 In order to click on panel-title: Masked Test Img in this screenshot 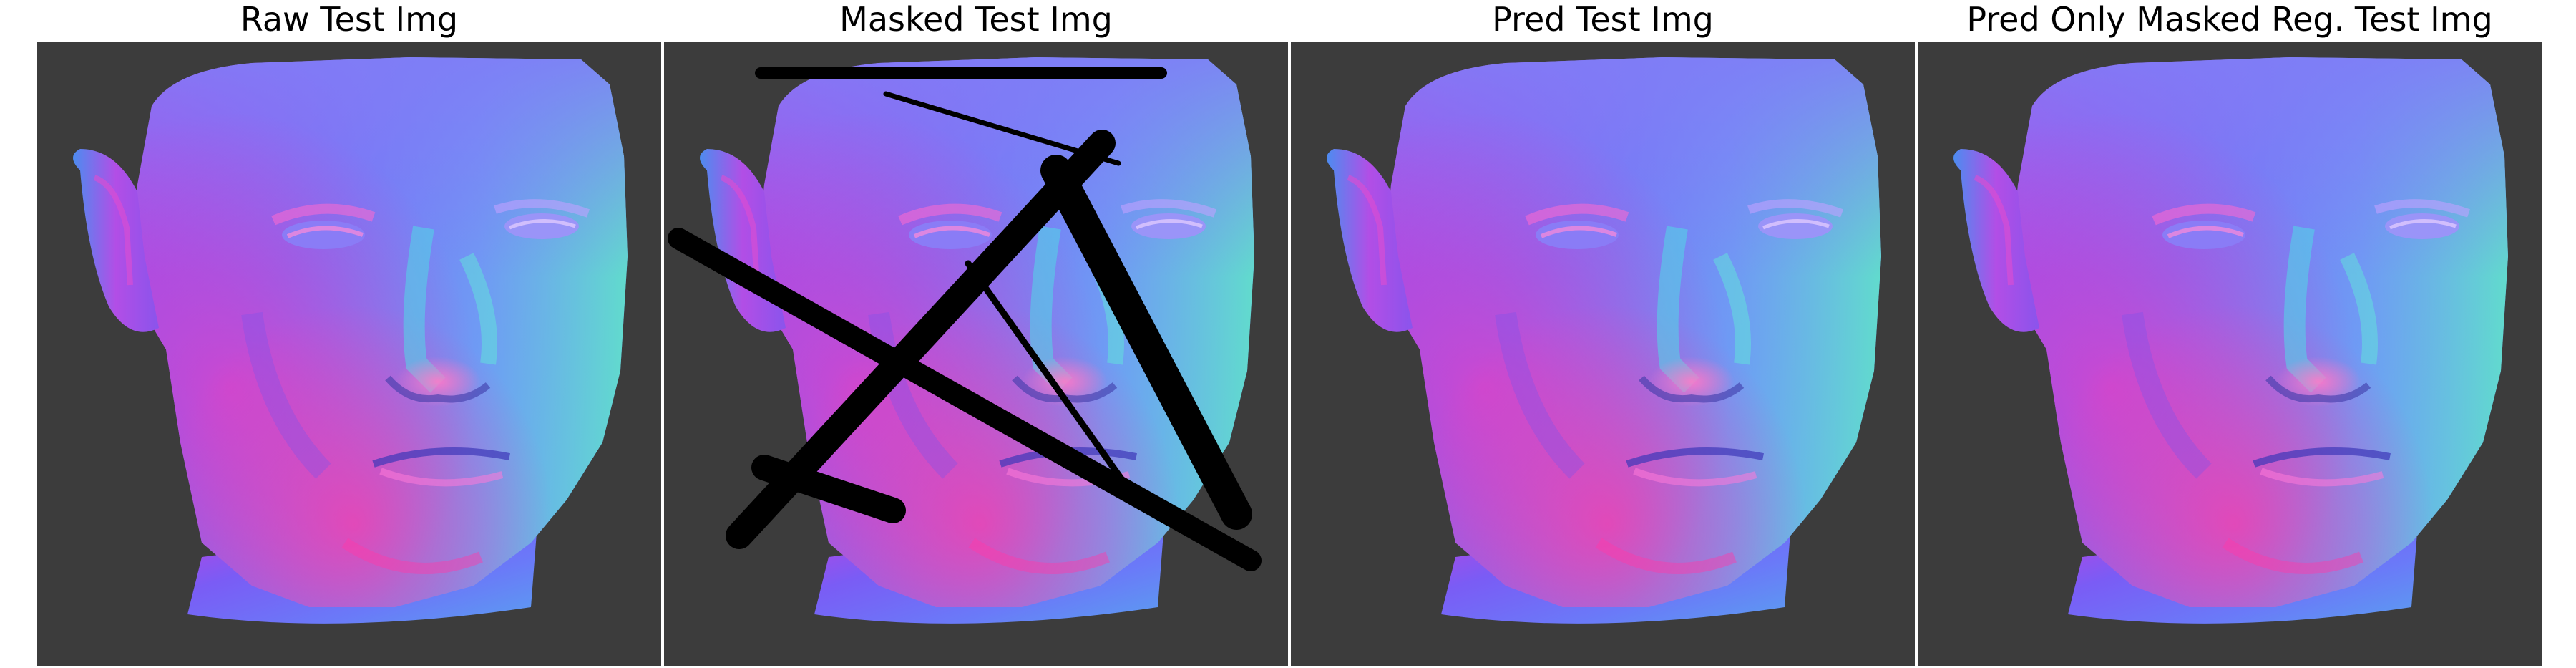, I will do `click(976, 19)`.